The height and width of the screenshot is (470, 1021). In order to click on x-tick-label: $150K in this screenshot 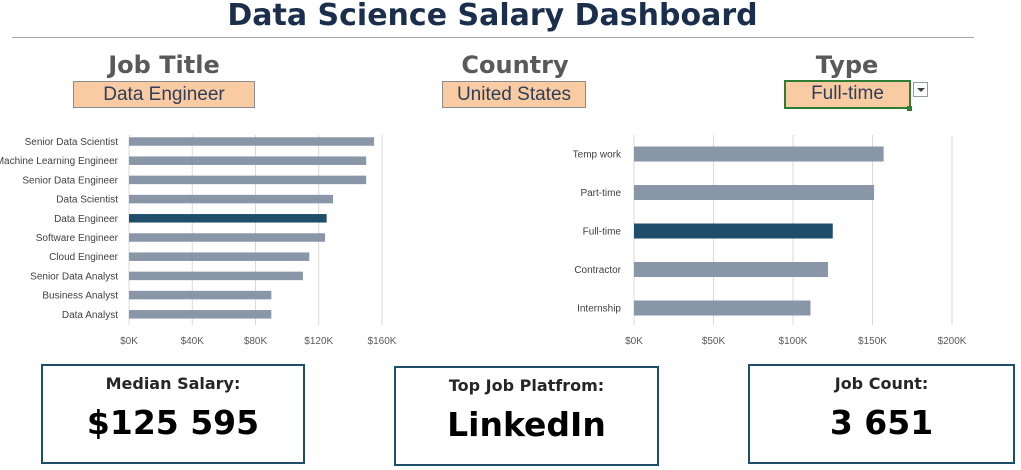, I will do `click(872, 341)`.